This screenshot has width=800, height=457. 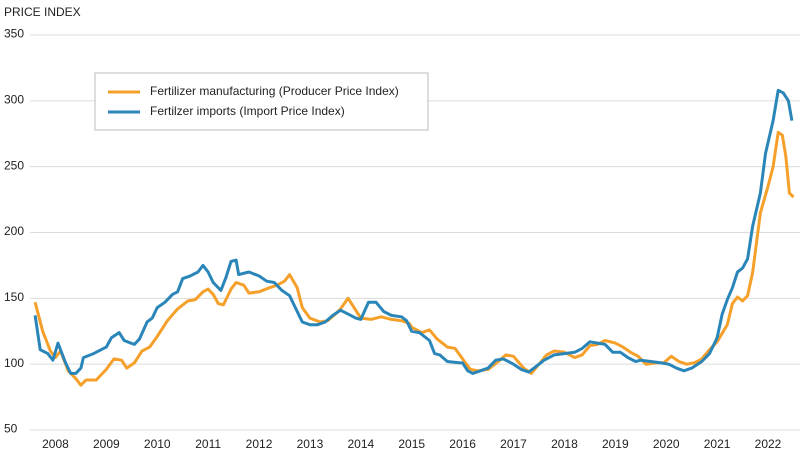 I want to click on y-axis-label: PRICE INDEX, so click(x=42, y=12).